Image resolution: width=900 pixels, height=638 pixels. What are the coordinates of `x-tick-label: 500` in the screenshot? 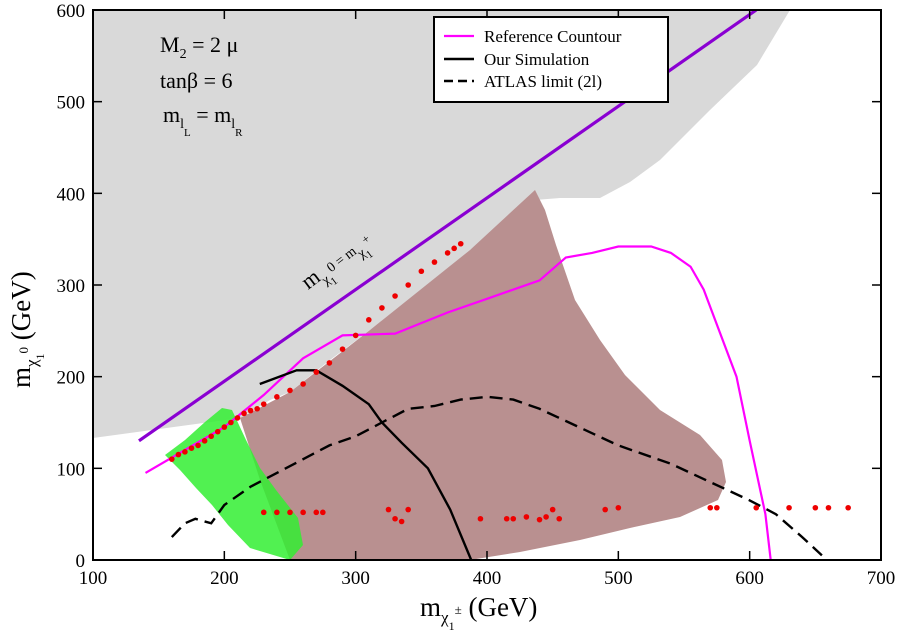 It's located at (618, 578).